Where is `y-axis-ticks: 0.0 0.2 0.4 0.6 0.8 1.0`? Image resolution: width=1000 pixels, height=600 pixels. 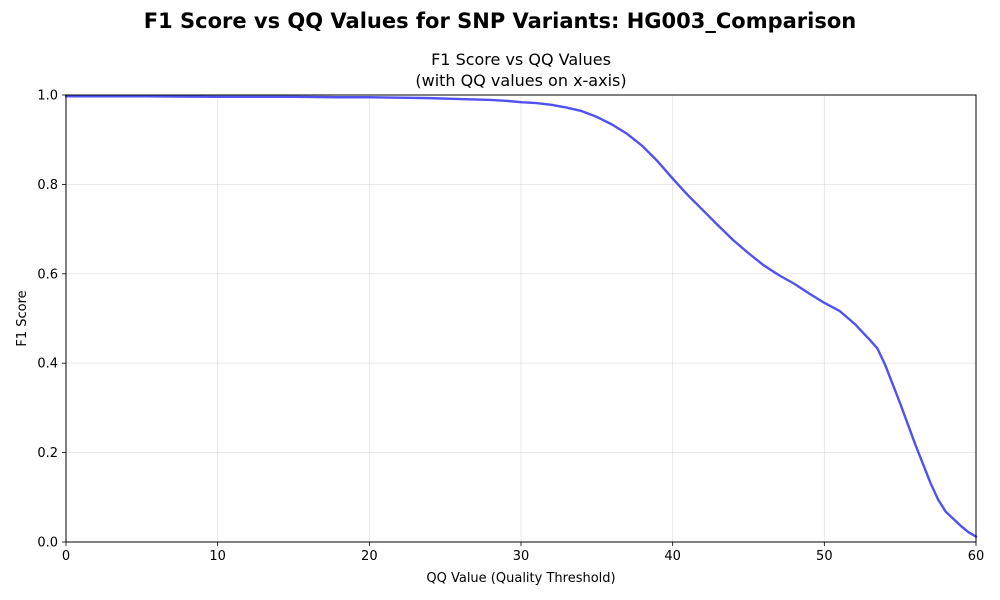 y-axis-ticks: 0.0 0.2 0.4 0.6 0.8 1.0 is located at coordinates (51, 320).